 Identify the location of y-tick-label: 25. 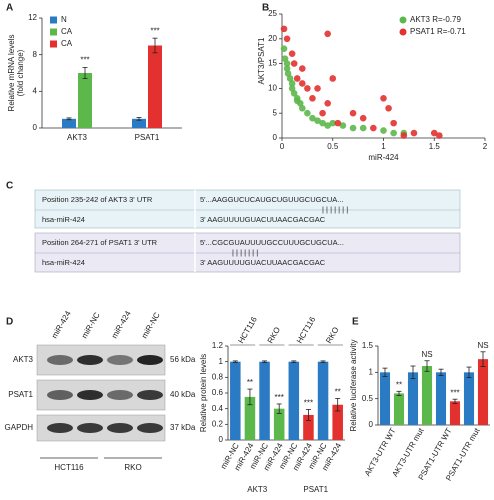
(272, 13).